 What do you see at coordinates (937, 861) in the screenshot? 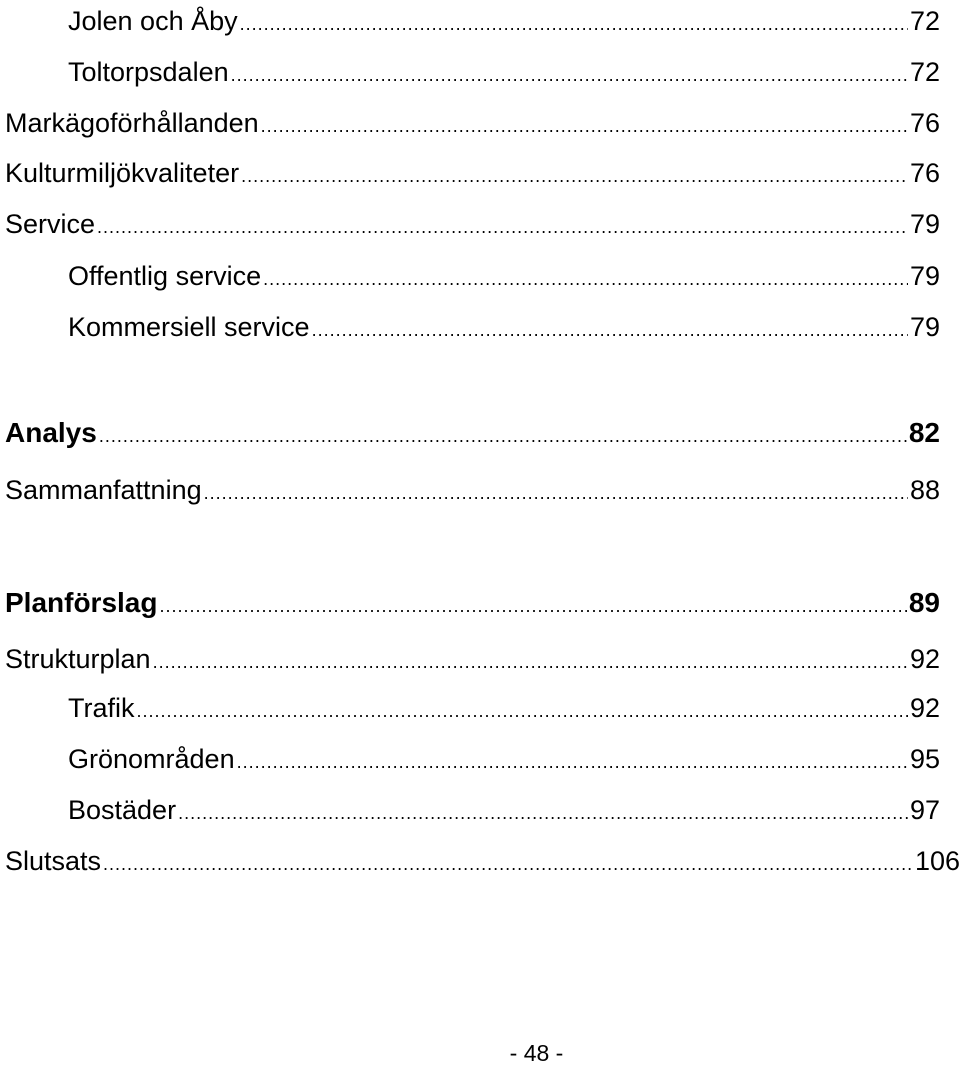
I see `toc-entry-page: 106` at bounding box center [937, 861].